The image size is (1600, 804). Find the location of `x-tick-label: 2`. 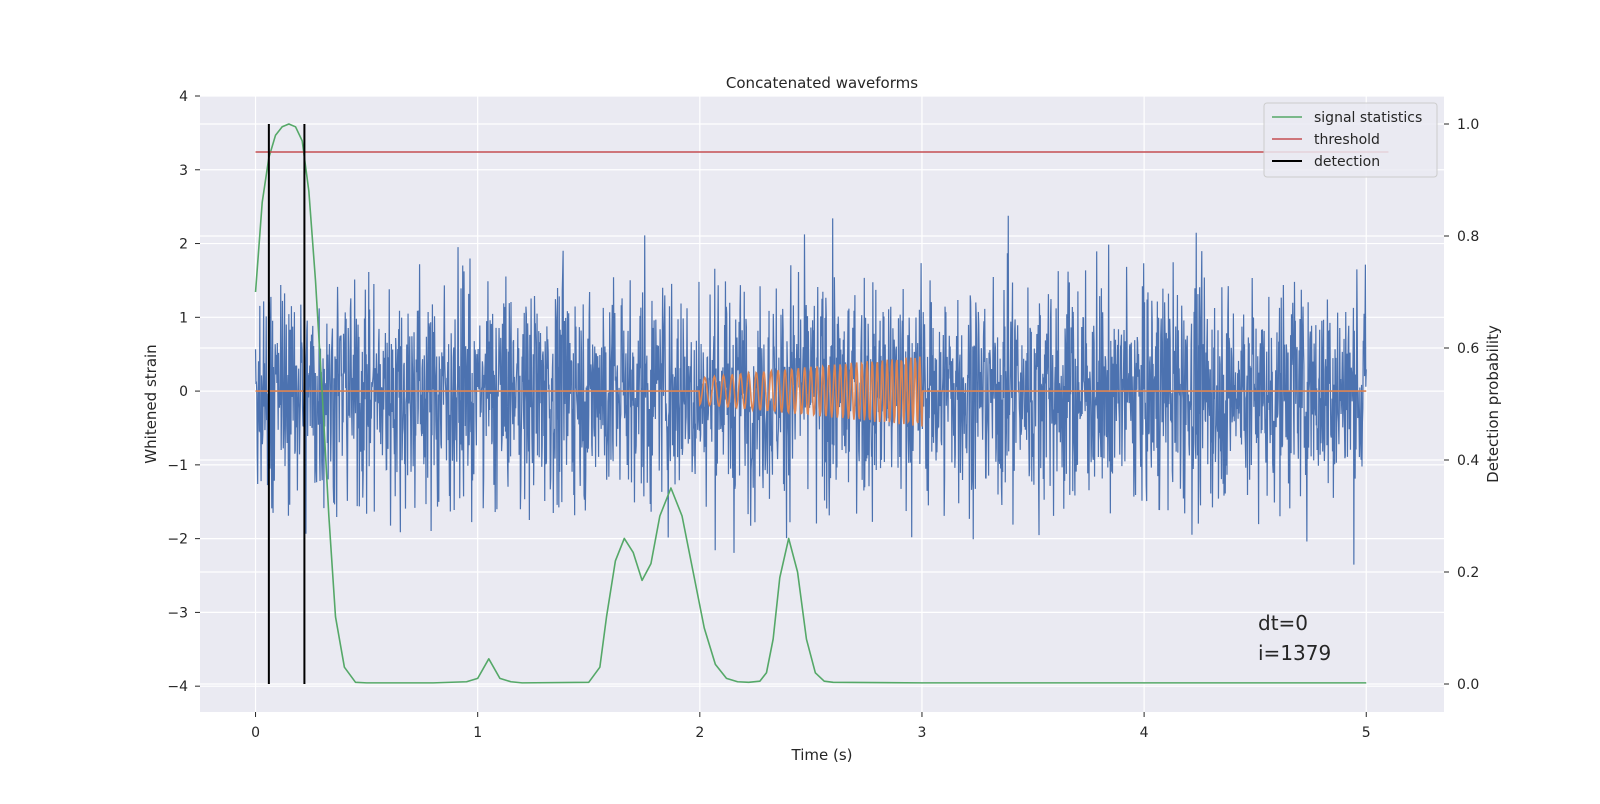

x-tick-label: 2 is located at coordinates (699, 733).